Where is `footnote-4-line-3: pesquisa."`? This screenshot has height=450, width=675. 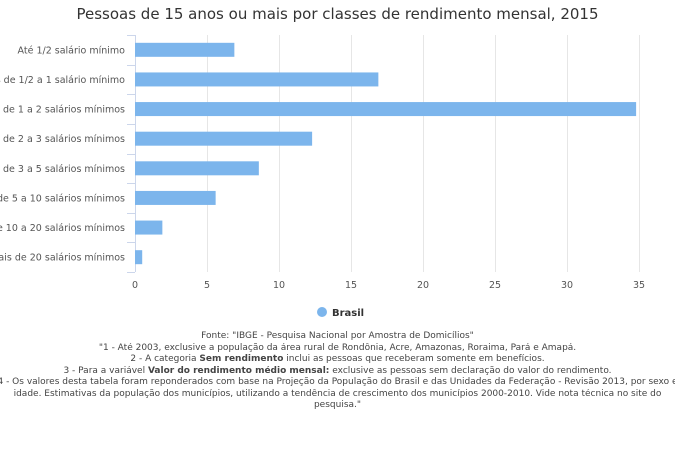 footnote-4-line-3: pesquisa." is located at coordinates (337, 405).